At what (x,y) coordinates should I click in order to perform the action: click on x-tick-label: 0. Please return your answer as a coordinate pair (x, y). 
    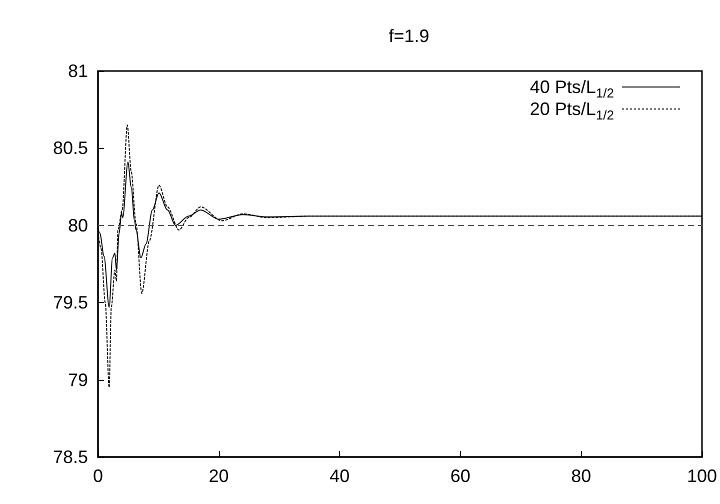
    Looking at the image, I should click on (98, 476).